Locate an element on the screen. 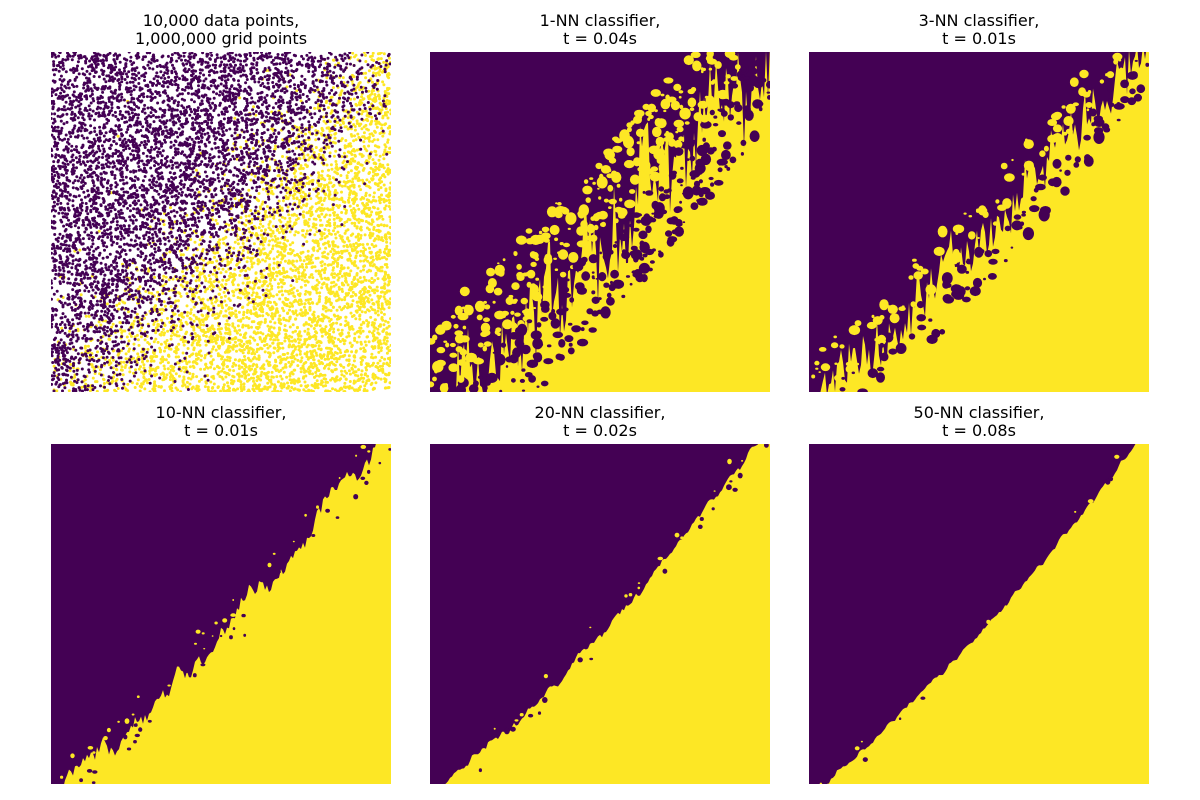 The width and height of the screenshot is (1200, 800). scatter-plot is located at coordinates (221, 222).